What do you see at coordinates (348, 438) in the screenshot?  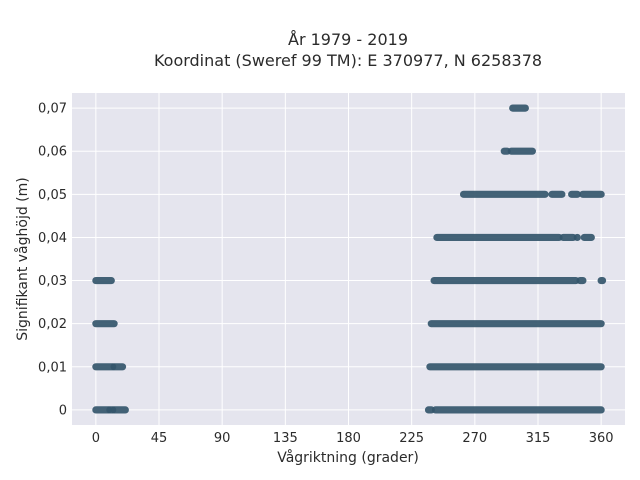 I see `x-tick-label: 180` at bounding box center [348, 438].